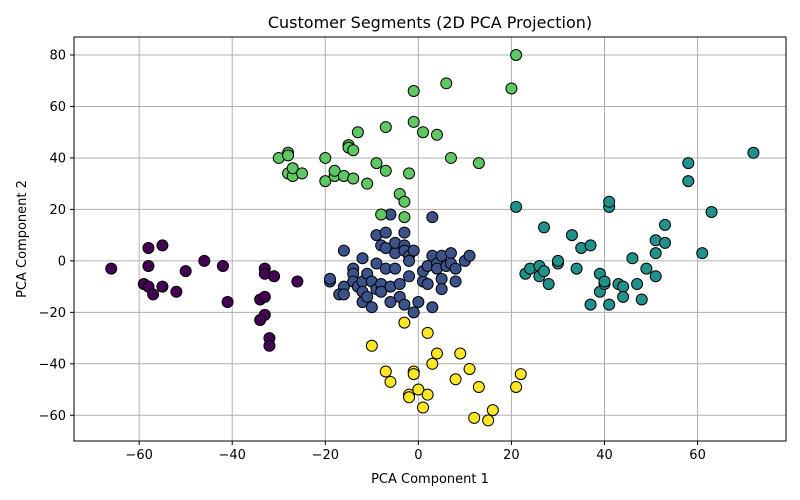 This screenshot has height=500, width=800. Describe the element at coordinates (22, 239) in the screenshot. I see `y-axis-label: PCA Component 2` at that location.